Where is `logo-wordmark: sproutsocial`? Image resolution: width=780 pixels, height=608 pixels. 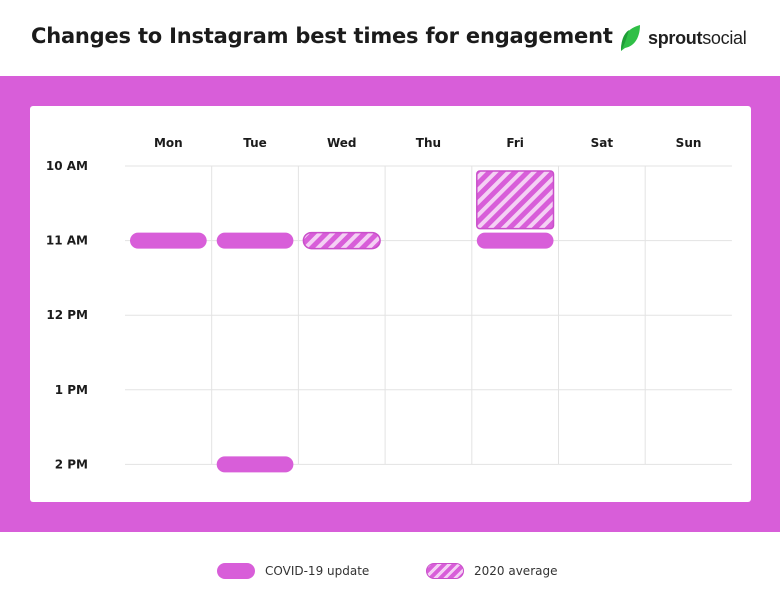
logo-wordmark: sproutsocial is located at coordinates (697, 38).